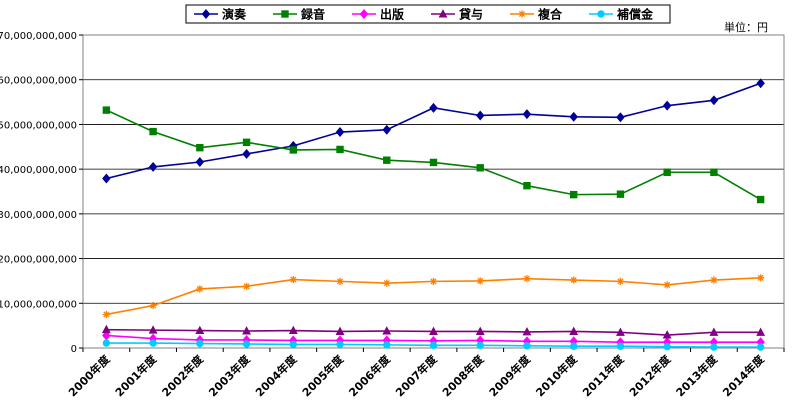  I want to click on x-tick-label: 2009年度, so click(510, 376).